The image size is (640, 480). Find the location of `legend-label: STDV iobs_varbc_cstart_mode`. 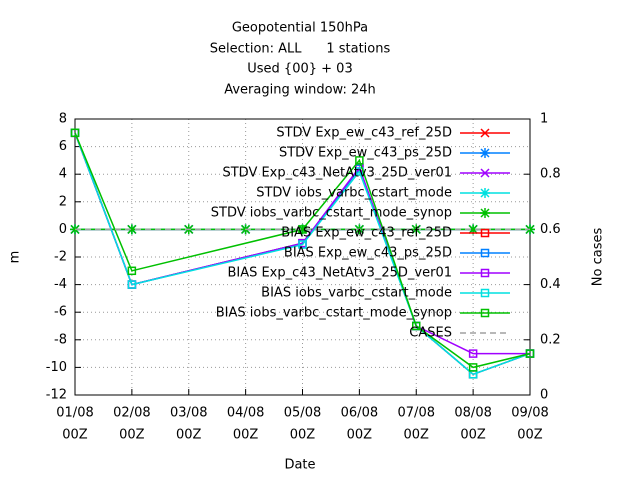

legend-label: STDV iobs_varbc_cstart_mode is located at coordinates (354, 193).